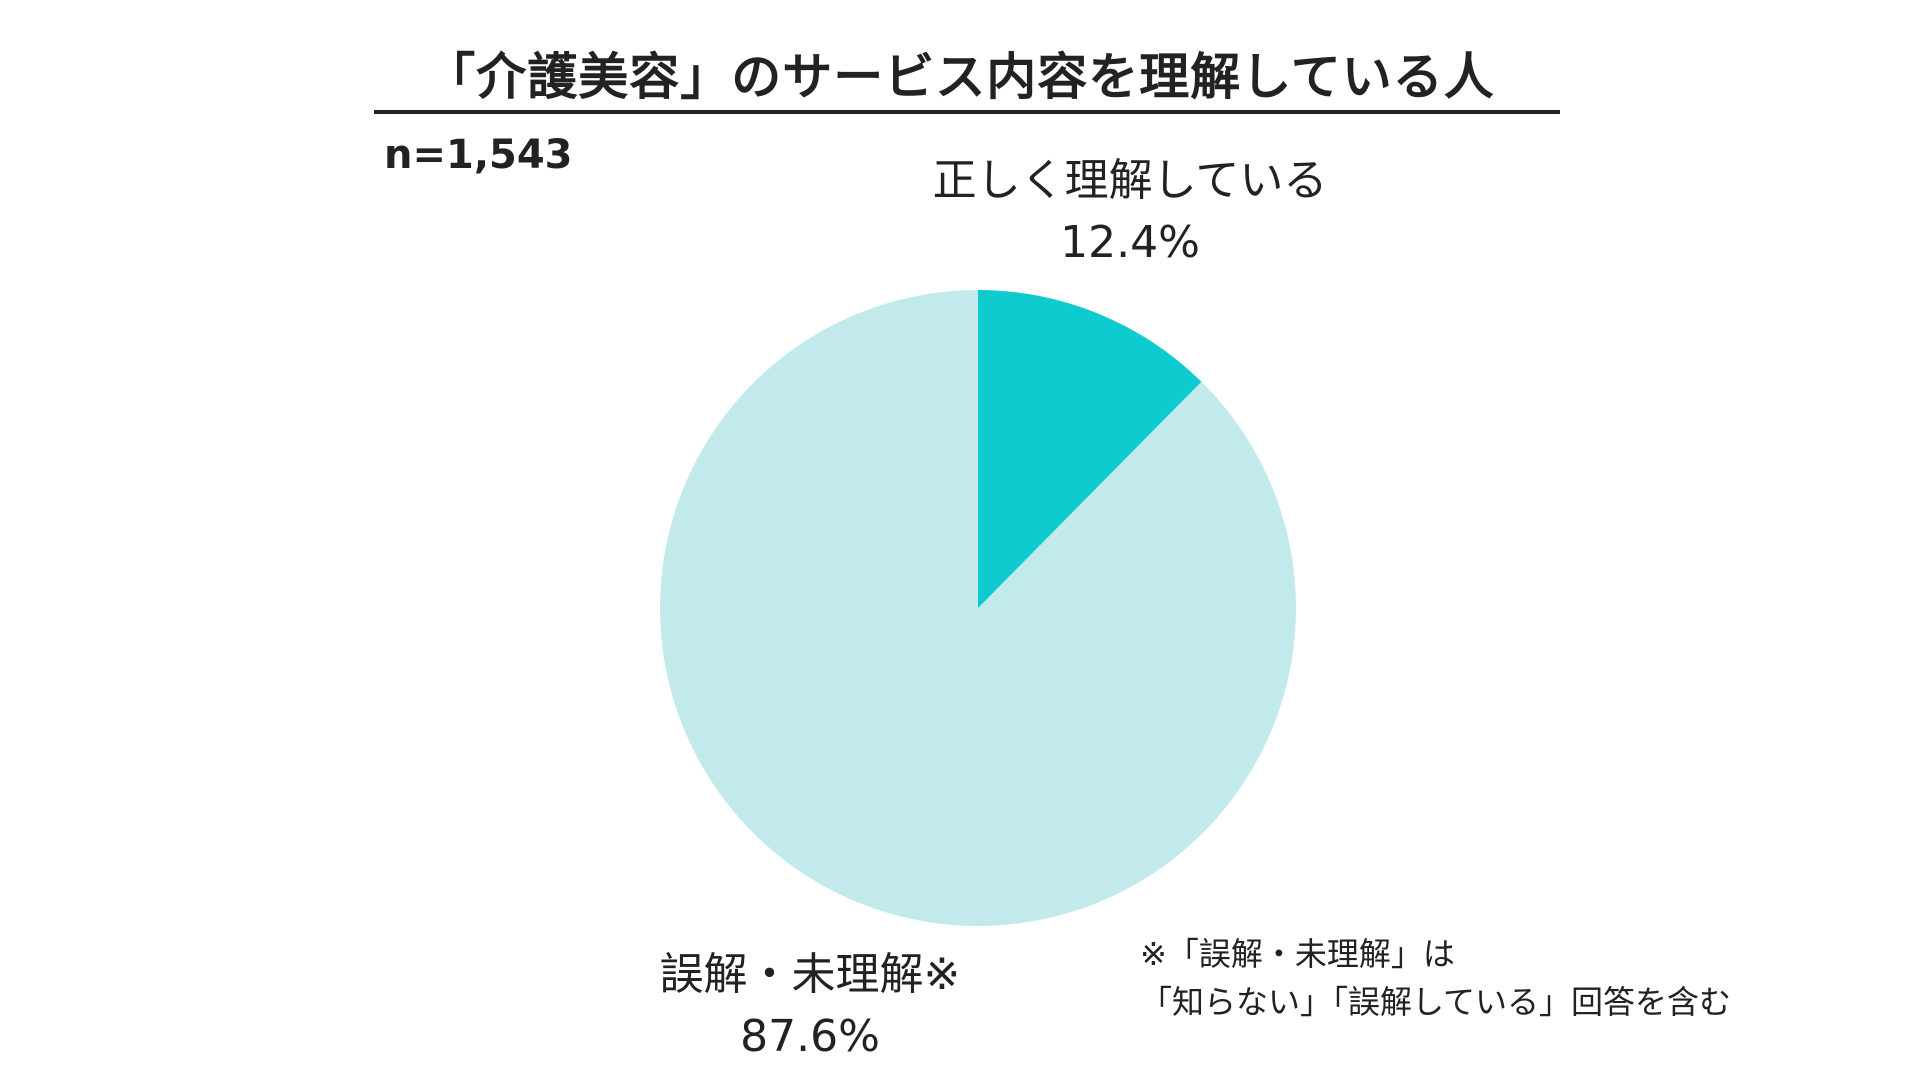  Describe the element at coordinates (810, 1036) in the screenshot. I see `slice-label-misunderstand-value: 87.6%` at that location.